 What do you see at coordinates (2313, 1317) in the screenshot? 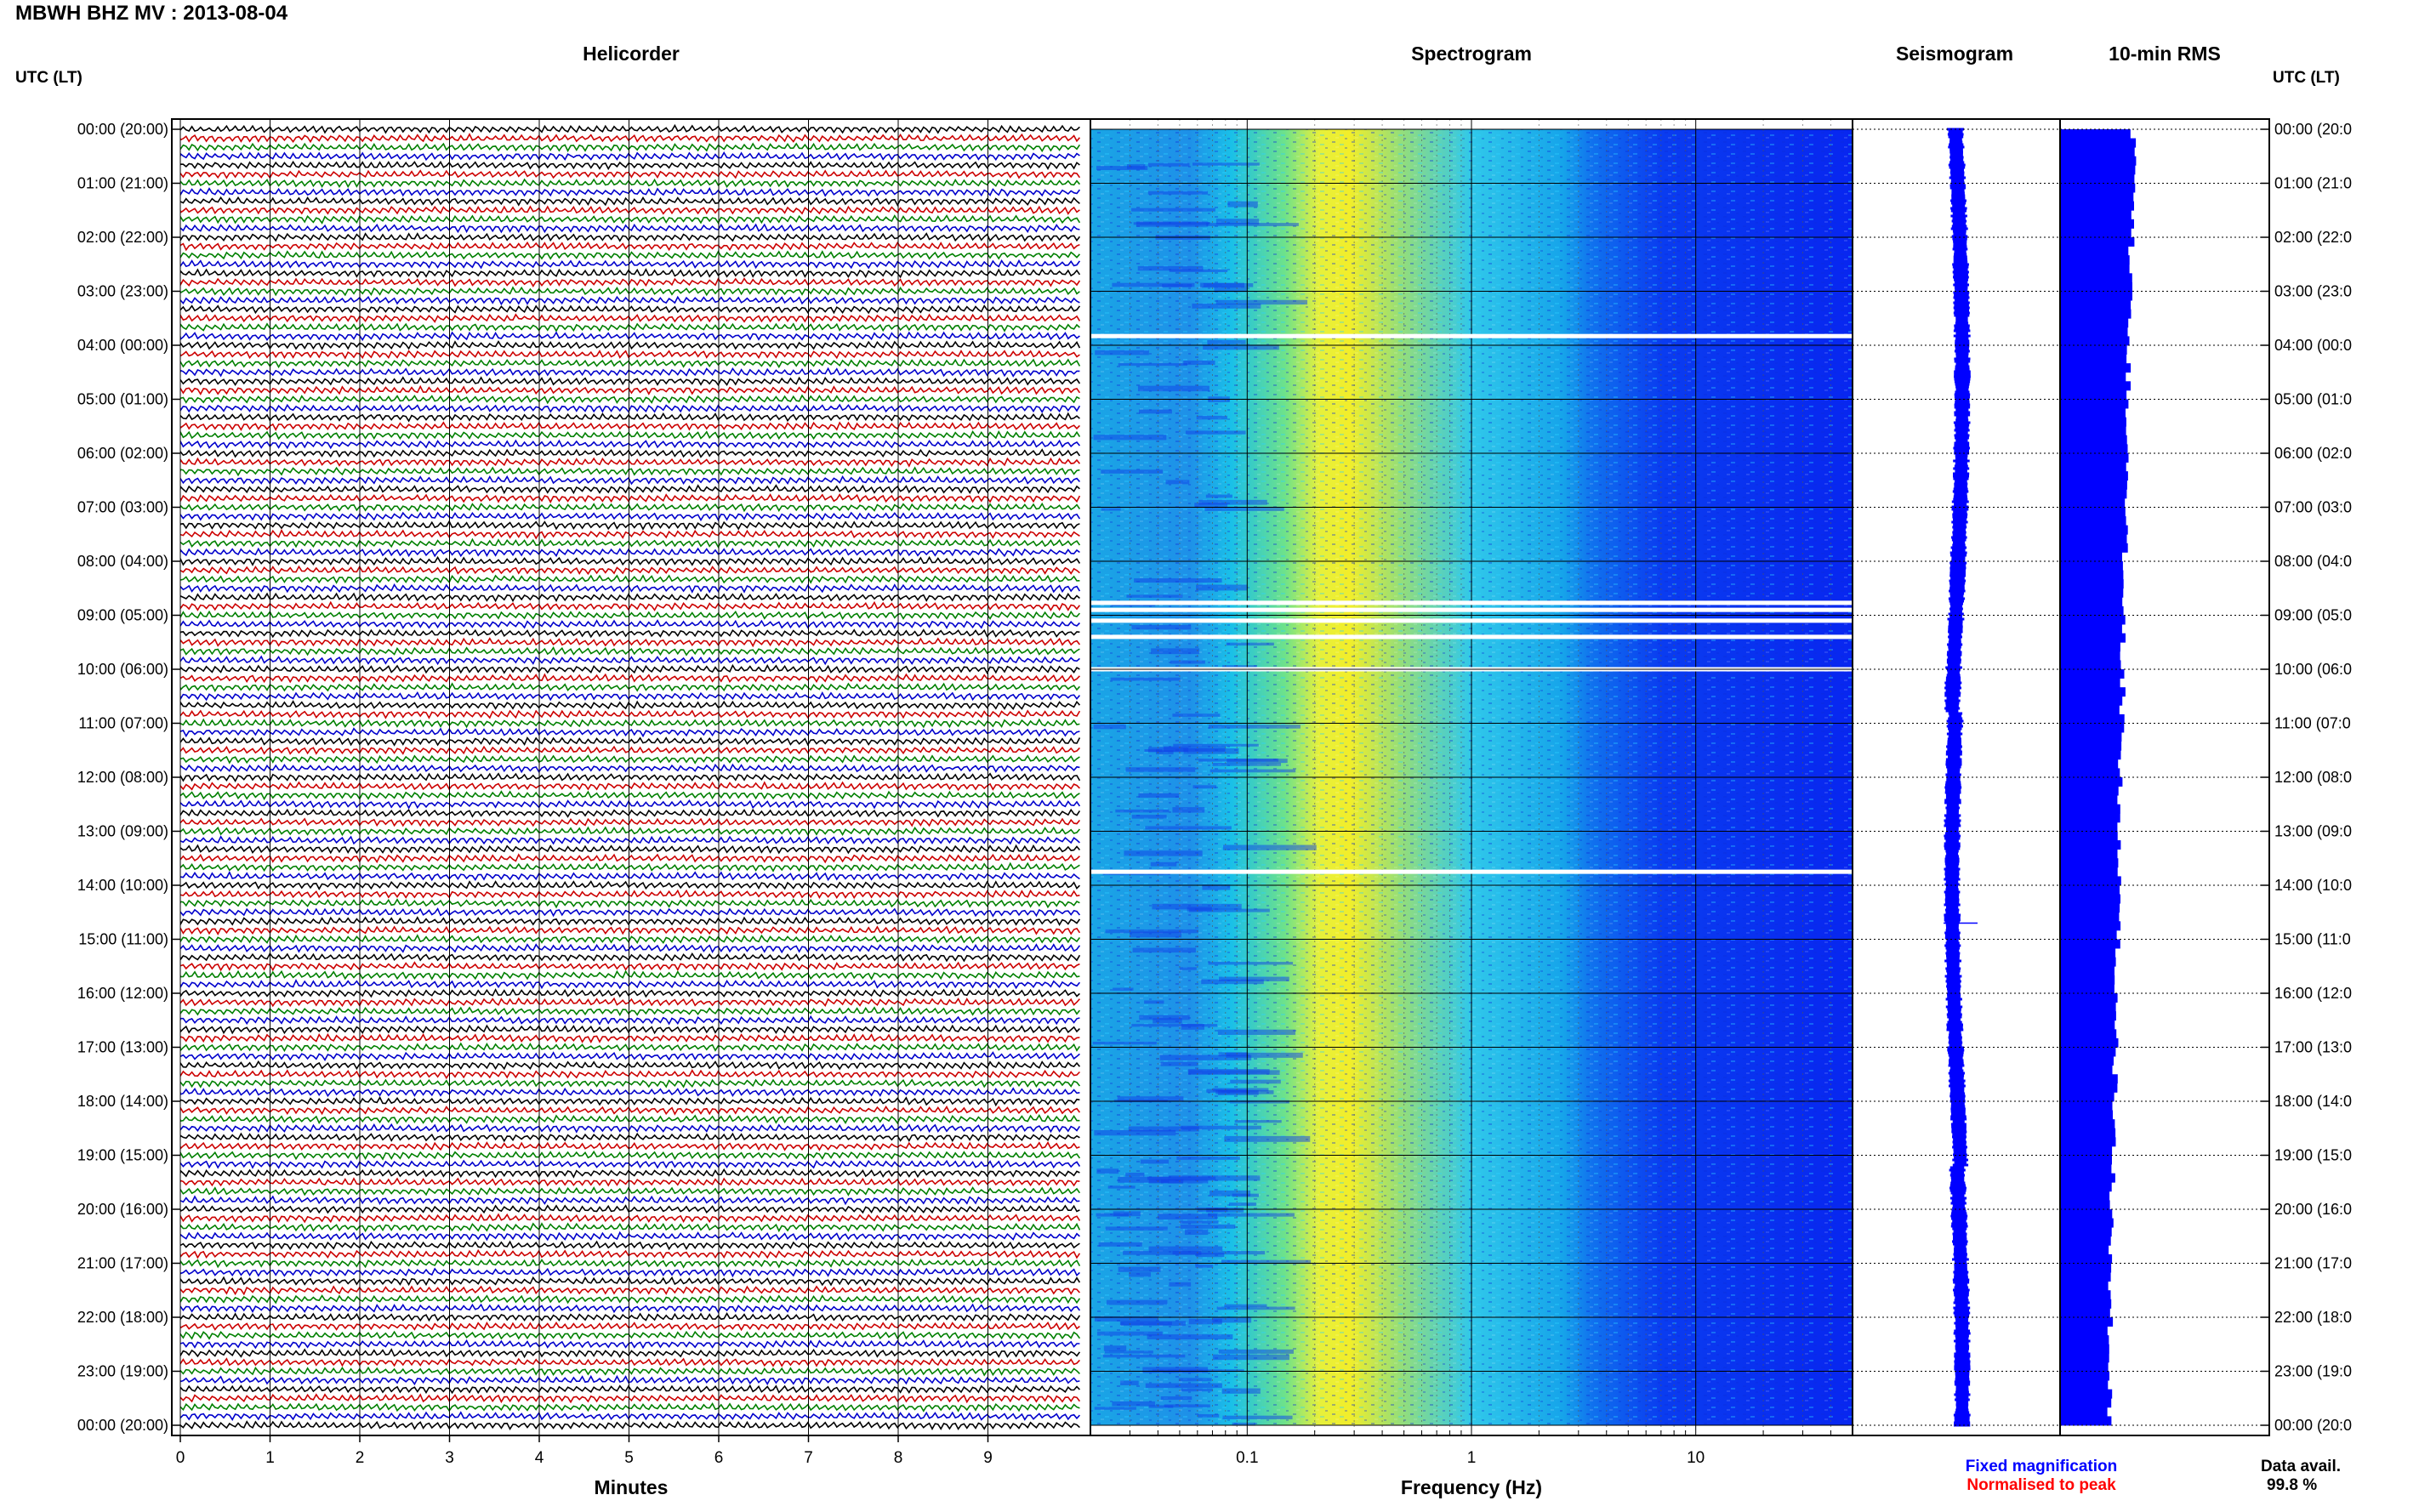
I see `hour-label-right: 22:00 (18:0` at bounding box center [2313, 1317].